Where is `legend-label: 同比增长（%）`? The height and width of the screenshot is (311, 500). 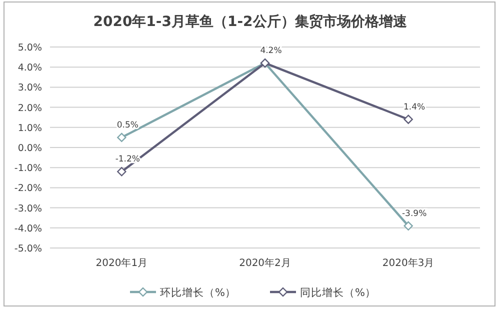 legend-label: 同比增长（%） is located at coordinates (338, 292).